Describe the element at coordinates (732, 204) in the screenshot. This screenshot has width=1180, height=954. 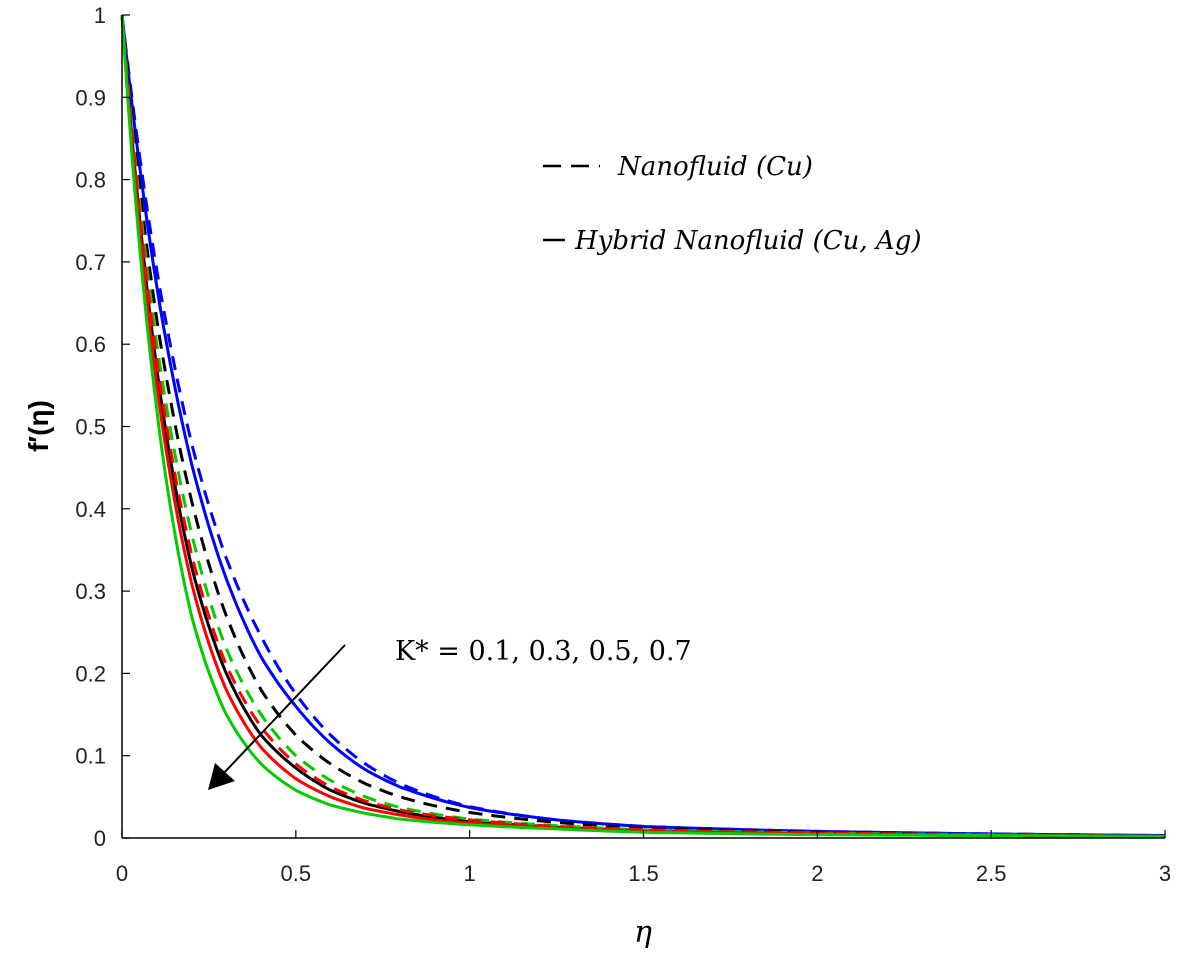
I see `legend: Nanofluid (Cu) Hybrid Nanofluid (Cu, Ag)` at that location.